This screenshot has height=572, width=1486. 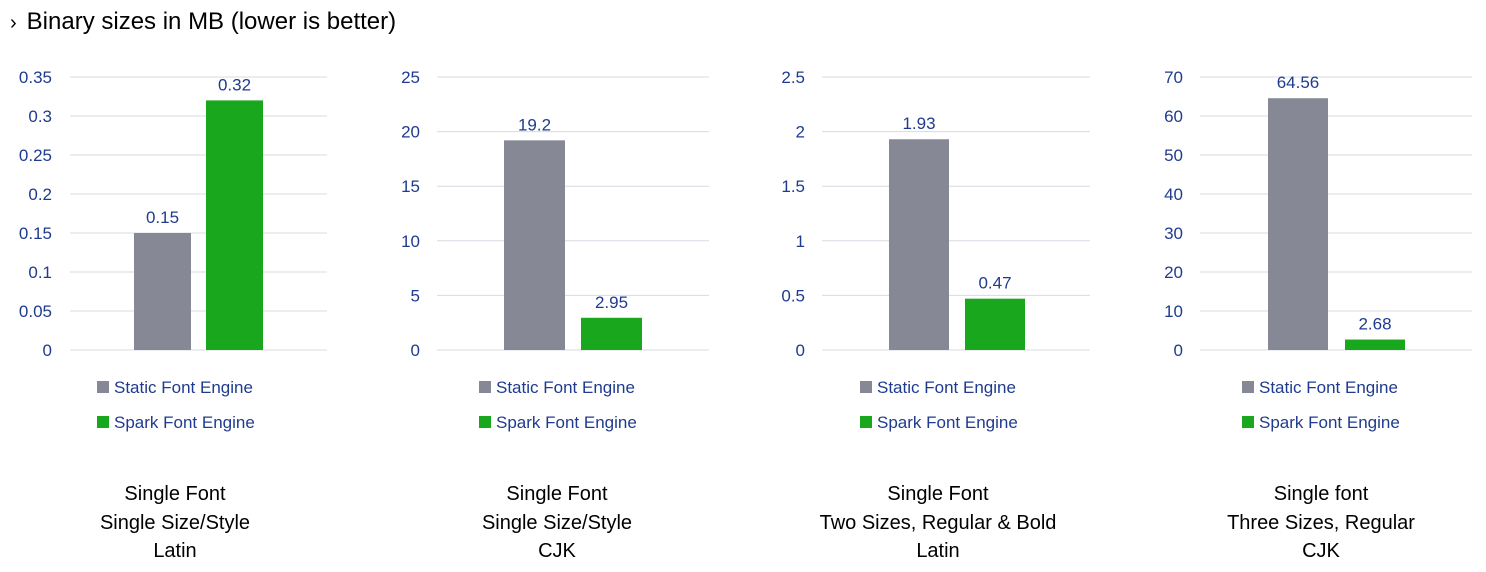 I want to click on caption-line: Two Sizes, Regular & Bold, so click(x=938, y=522).